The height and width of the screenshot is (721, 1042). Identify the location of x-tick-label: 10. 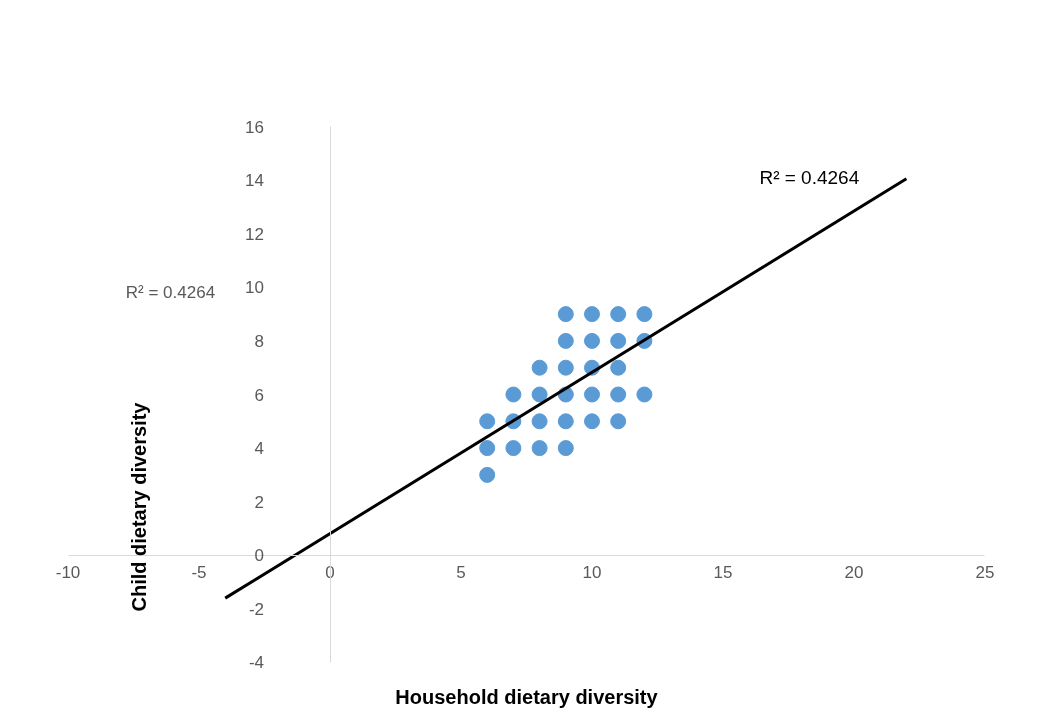
(592, 573).